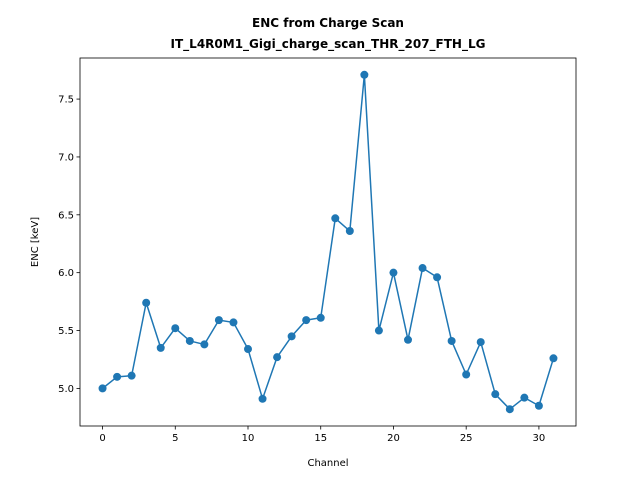 The height and width of the screenshot is (484, 640). What do you see at coordinates (320, 438) in the screenshot?
I see `x-tick-label: 15` at bounding box center [320, 438].